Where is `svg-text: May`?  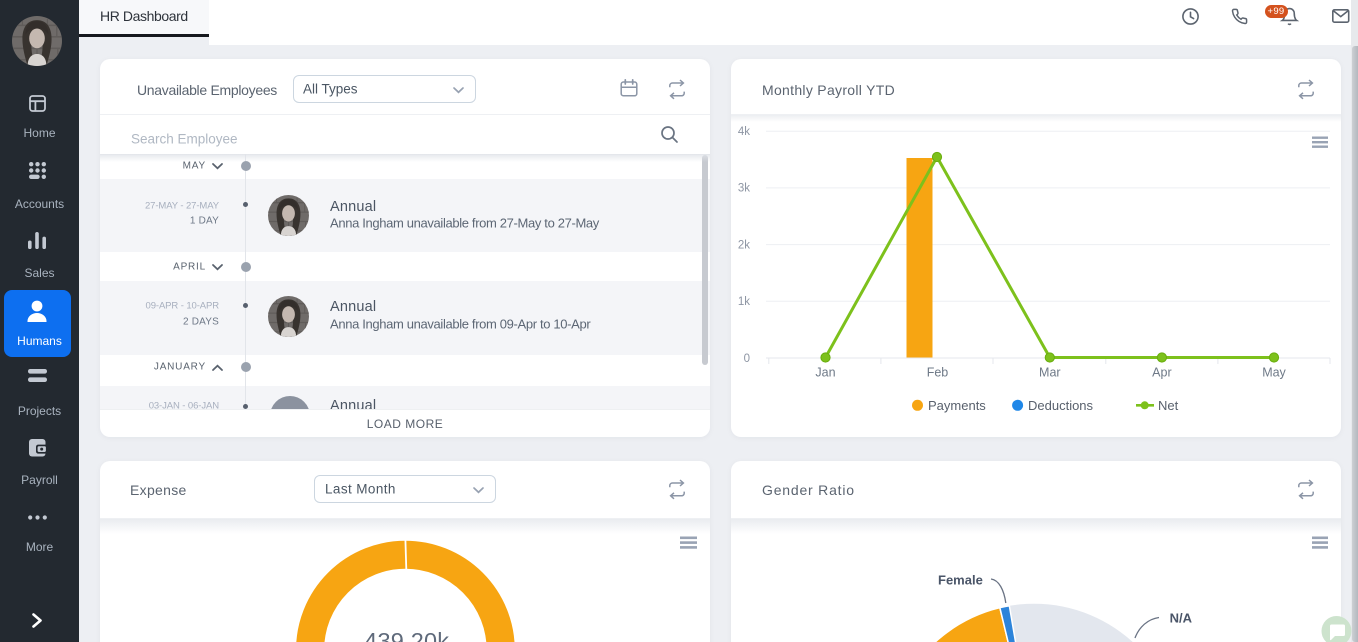
svg-text: May is located at coordinates (1274, 373).